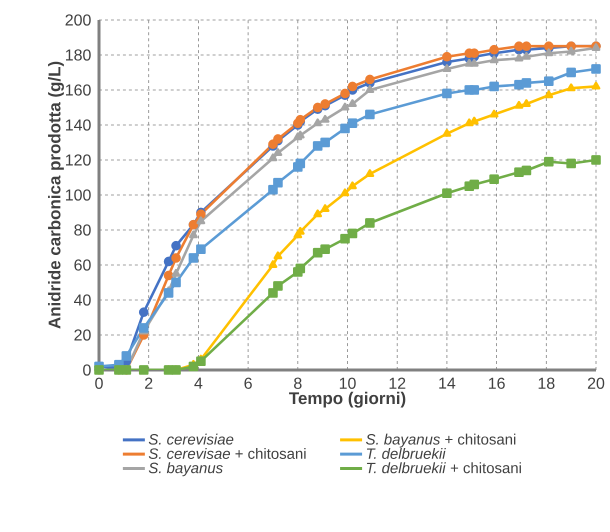  What do you see at coordinates (198, 383) in the screenshot?
I see `x-tick-label: 4` at bounding box center [198, 383].